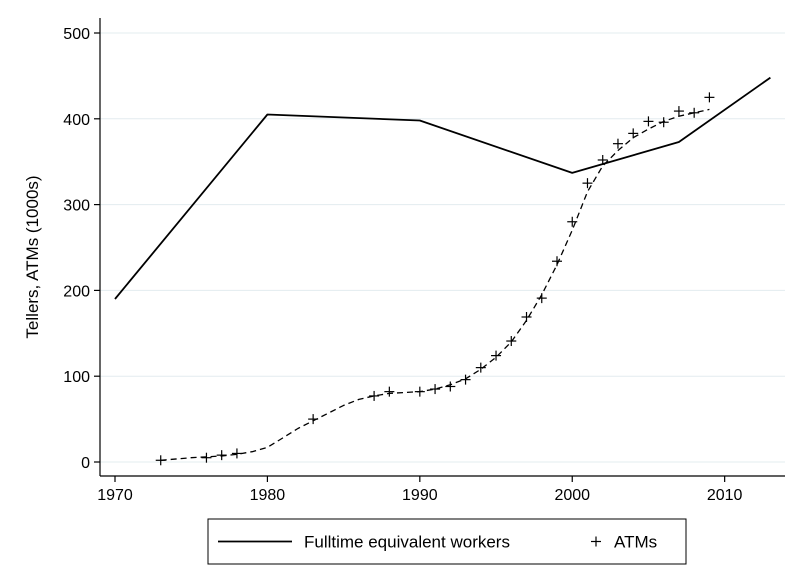  What do you see at coordinates (32, 256) in the screenshot?
I see `y-axis-title: Tellers, ATMs (1000s)` at bounding box center [32, 256].